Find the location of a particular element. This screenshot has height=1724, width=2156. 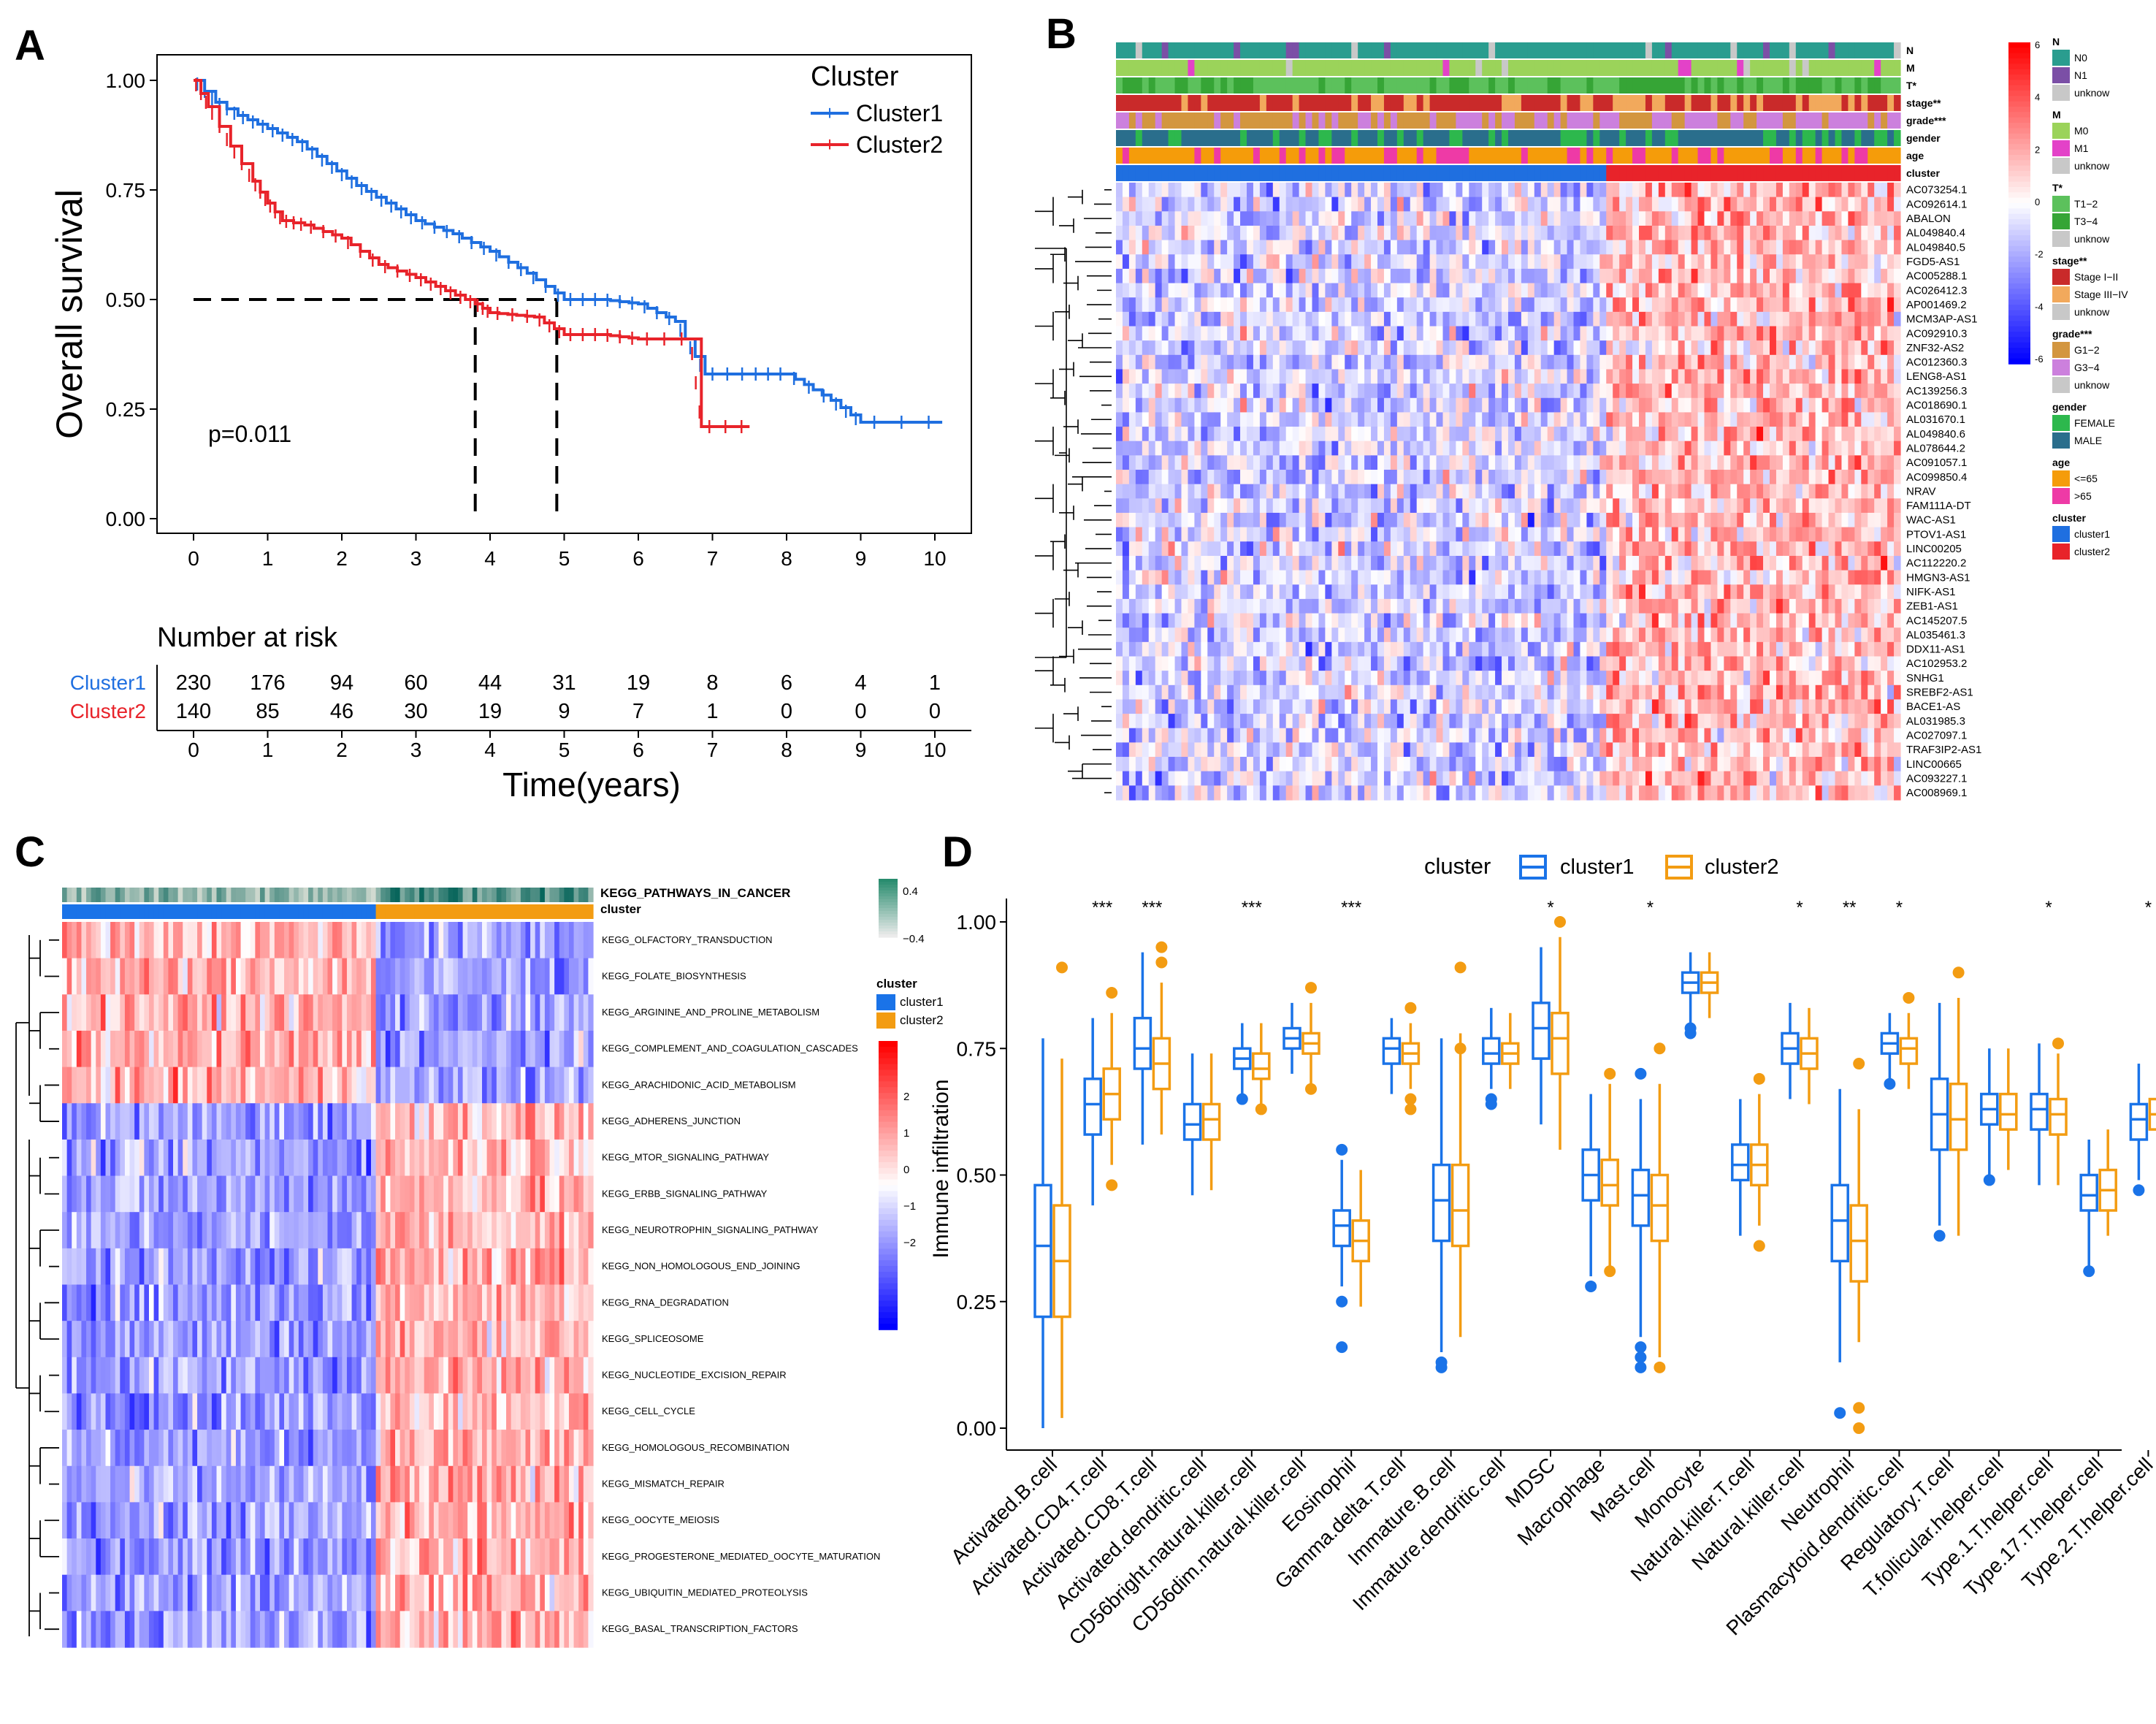

survival-curve-cluster1 is located at coordinates (569, 252).